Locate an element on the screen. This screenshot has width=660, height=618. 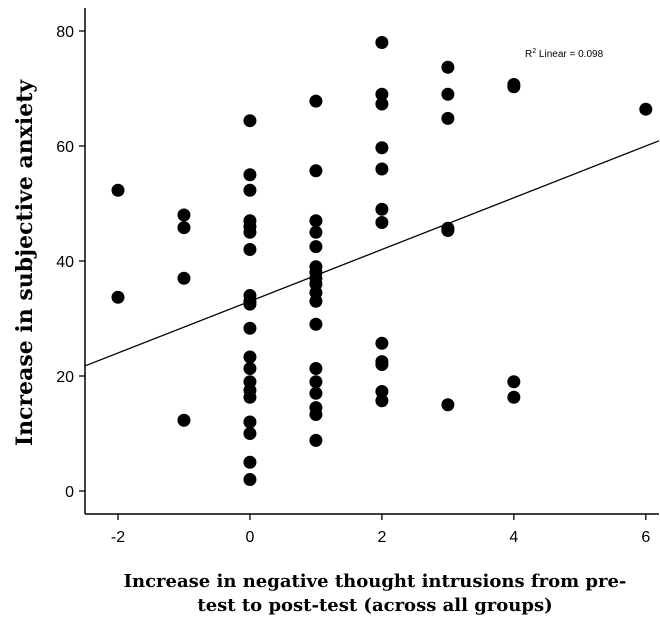
x-tick-label: 6 is located at coordinates (645, 537).